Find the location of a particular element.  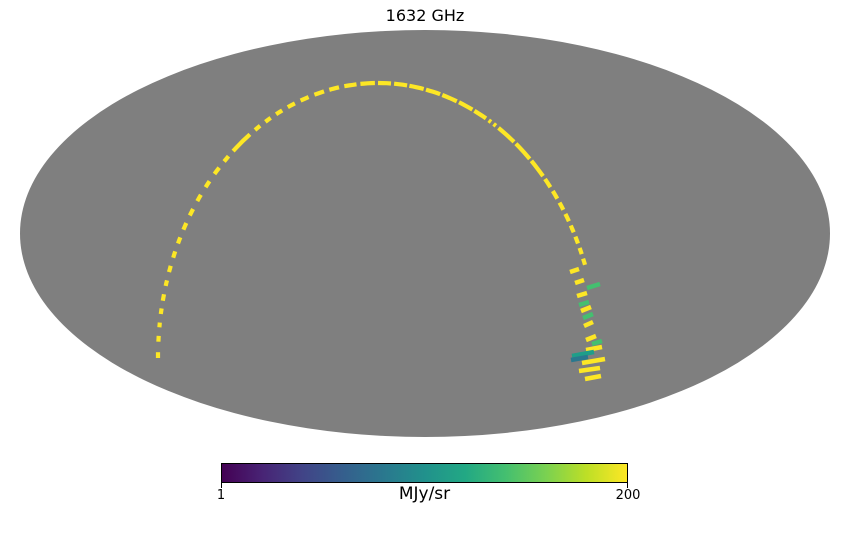

colorbar-tick-max is located at coordinates (627, 485).